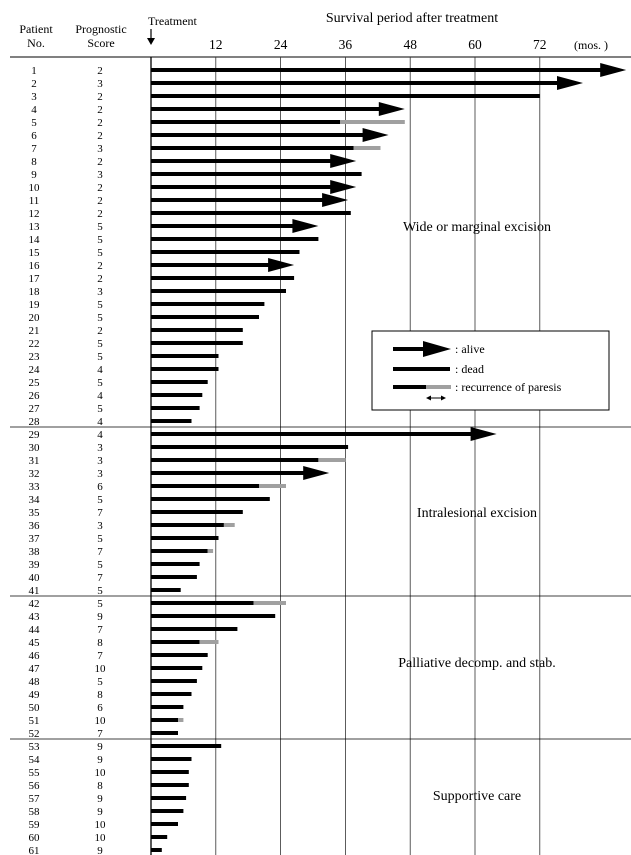 This screenshot has width=631, height=855. I want to click on patient-no-53: 53, so click(35, 747).